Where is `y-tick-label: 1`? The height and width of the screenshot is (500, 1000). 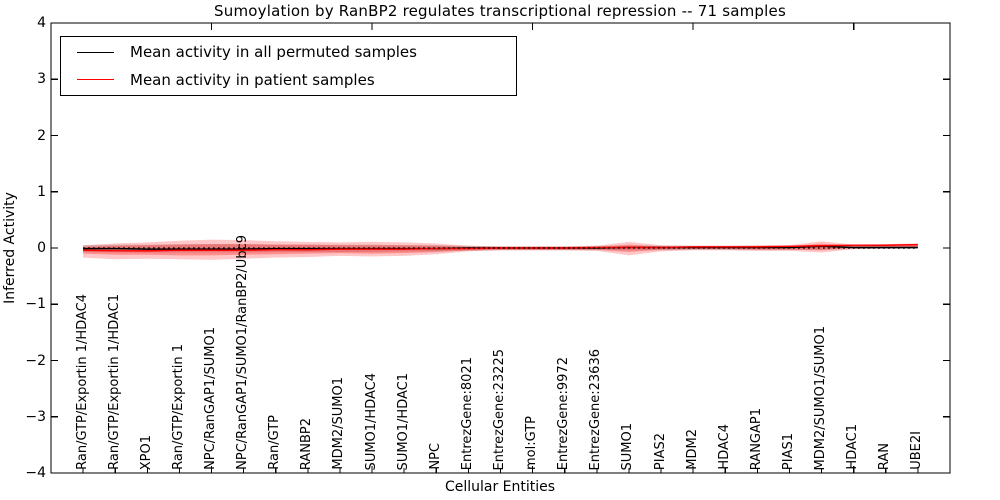
y-tick-label: 1 is located at coordinates (41, 191).